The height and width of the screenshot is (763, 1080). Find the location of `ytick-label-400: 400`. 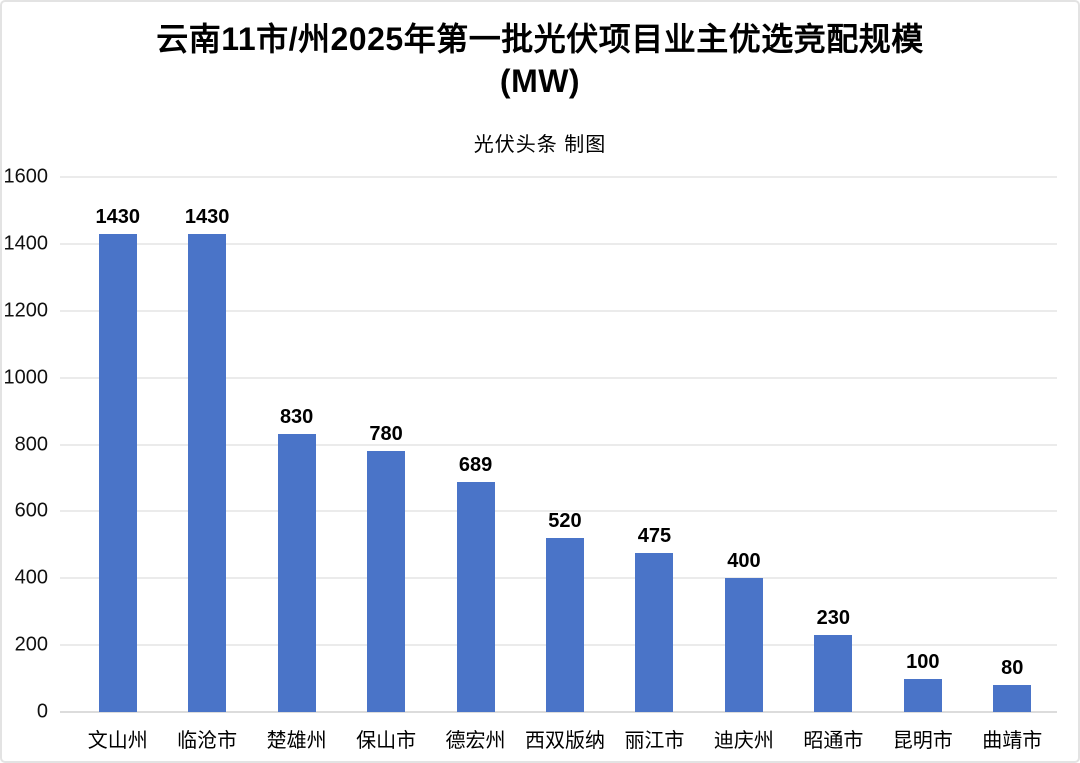

ytick-label-400: 400 is located at coordinates (31, 577).